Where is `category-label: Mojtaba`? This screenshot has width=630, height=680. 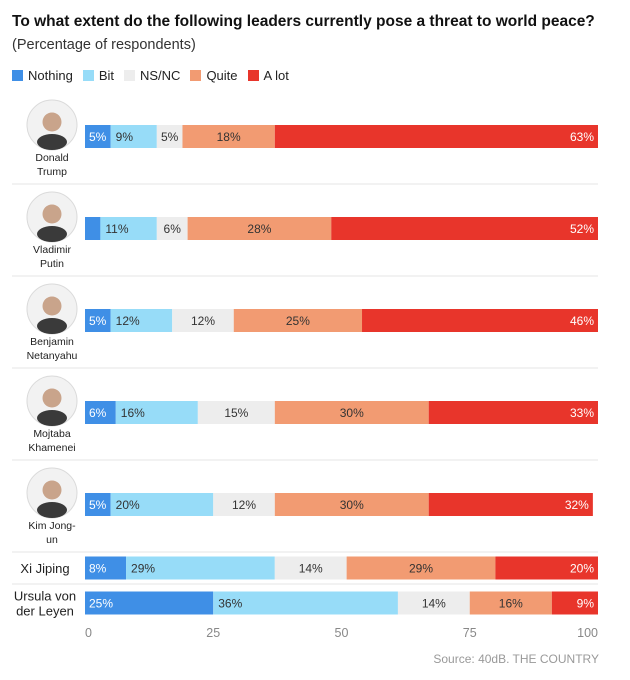 category-label: Mojtaba is located at coordinates (52, 434).